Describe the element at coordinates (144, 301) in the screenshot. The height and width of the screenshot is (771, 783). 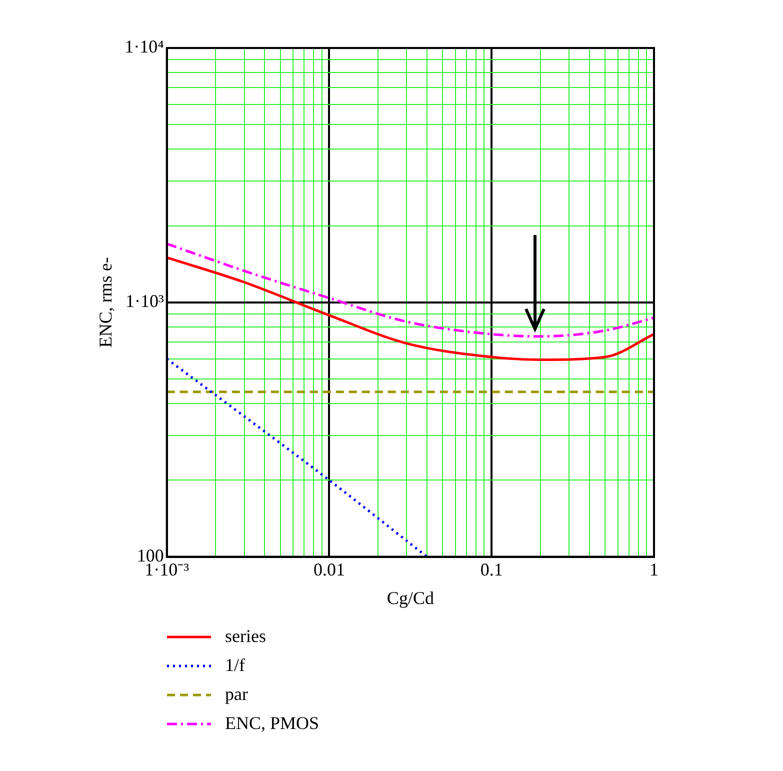
I see `y-tick-label: 1·10³` at that location.